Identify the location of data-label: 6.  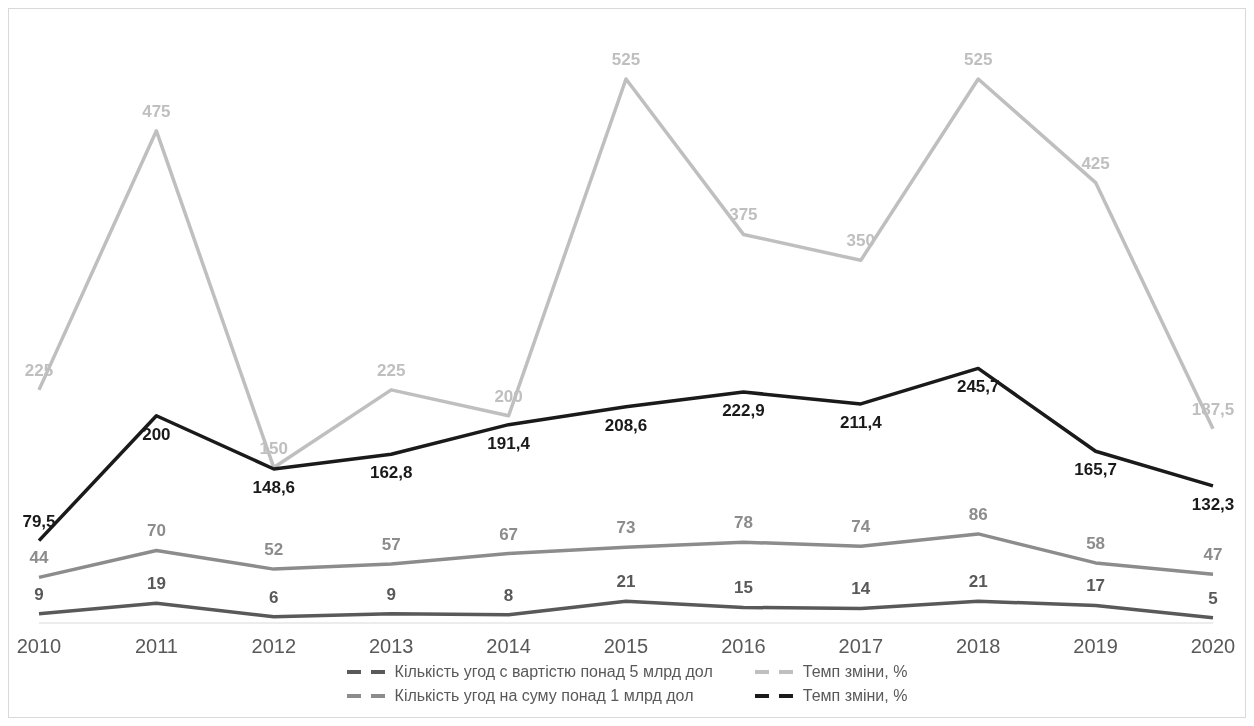
(274, 597).